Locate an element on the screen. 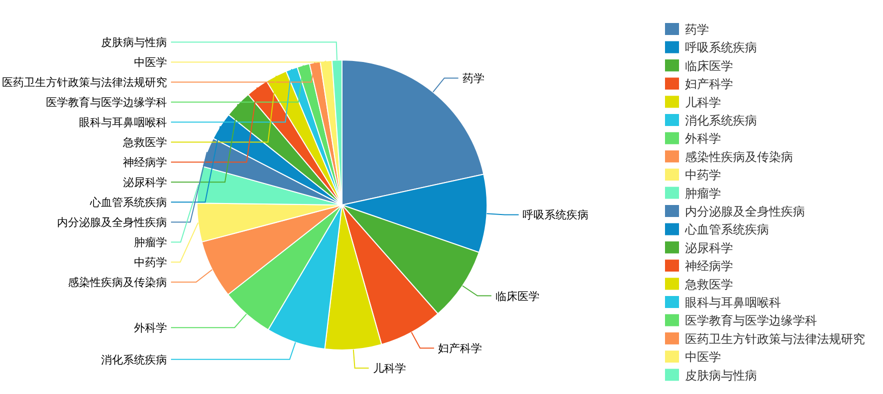  legend-label: 眼科与耳鼻咽喉科 is located at coordinates (733, 303).